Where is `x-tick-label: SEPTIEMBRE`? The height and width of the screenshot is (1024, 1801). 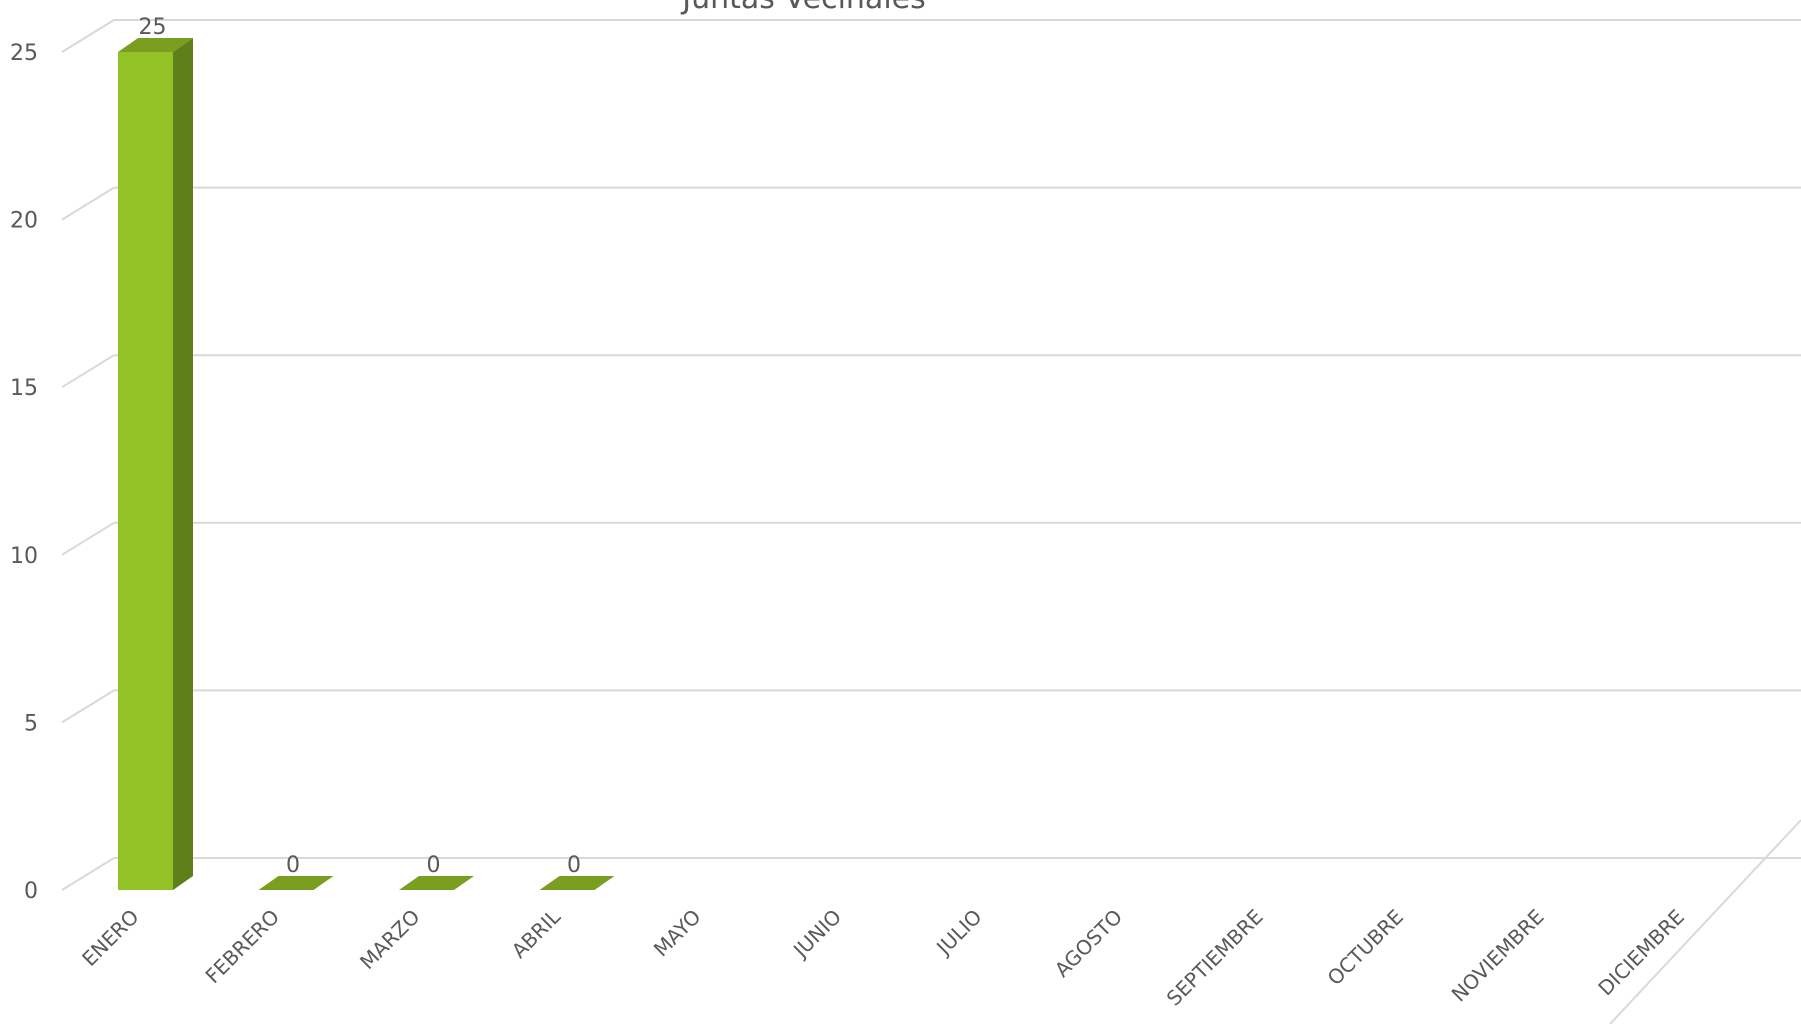
x-tick-label: SEPTIEMBRE is located at coordinates (1215, 958).